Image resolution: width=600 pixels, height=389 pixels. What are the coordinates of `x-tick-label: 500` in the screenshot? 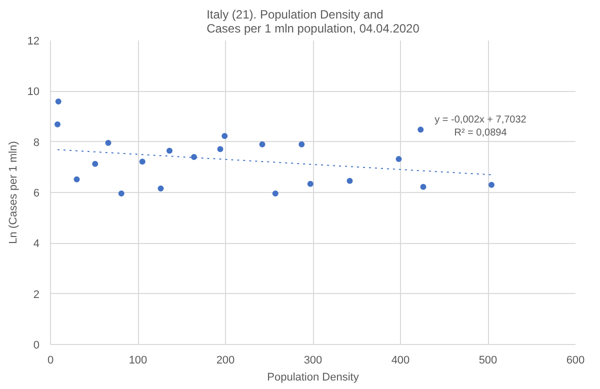 It's located at (488, 360).